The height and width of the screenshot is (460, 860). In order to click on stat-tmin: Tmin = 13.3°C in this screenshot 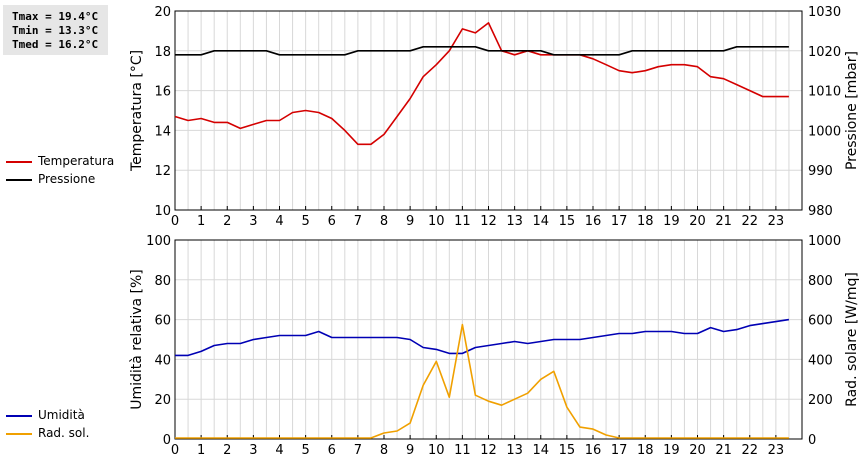, I will do `click(55, 30)`.